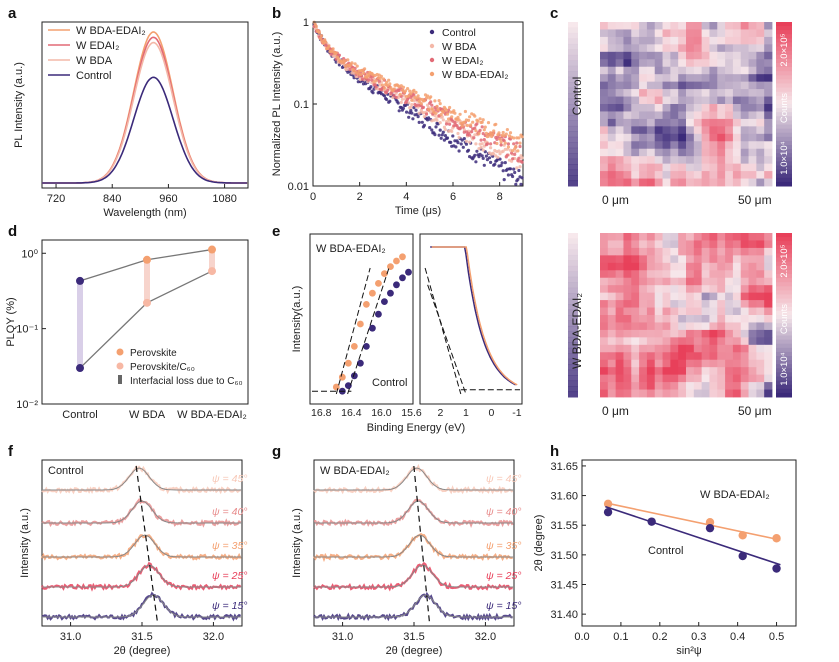 The image size is (839, 662). Describe the element at coordinates (784, 108) in the screenshot. I see `colorbar-label-c: Counts` at that location.